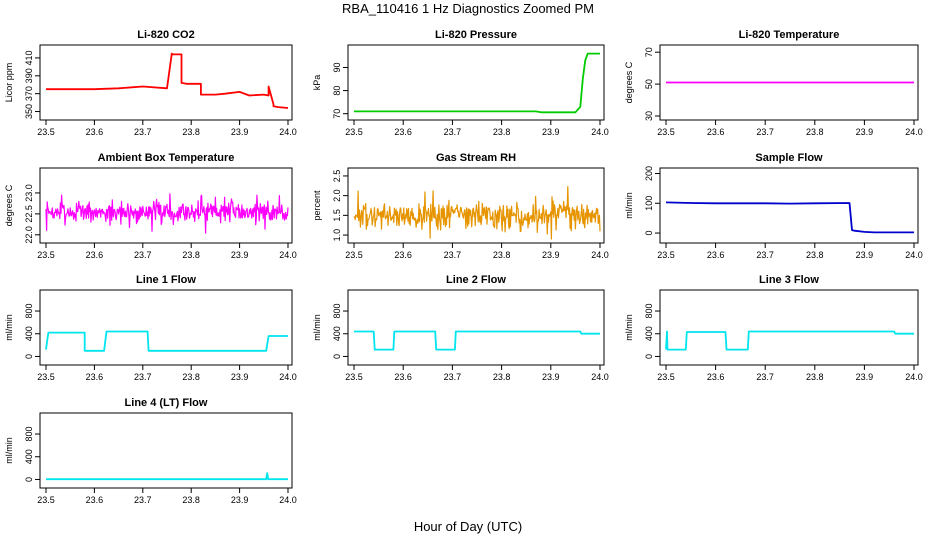 The image size is (936, 540). What do you see at coordinates (789, 158) in the screenshot?
I see `panel-title: Sample Flow` at bounding box center [789, 158].